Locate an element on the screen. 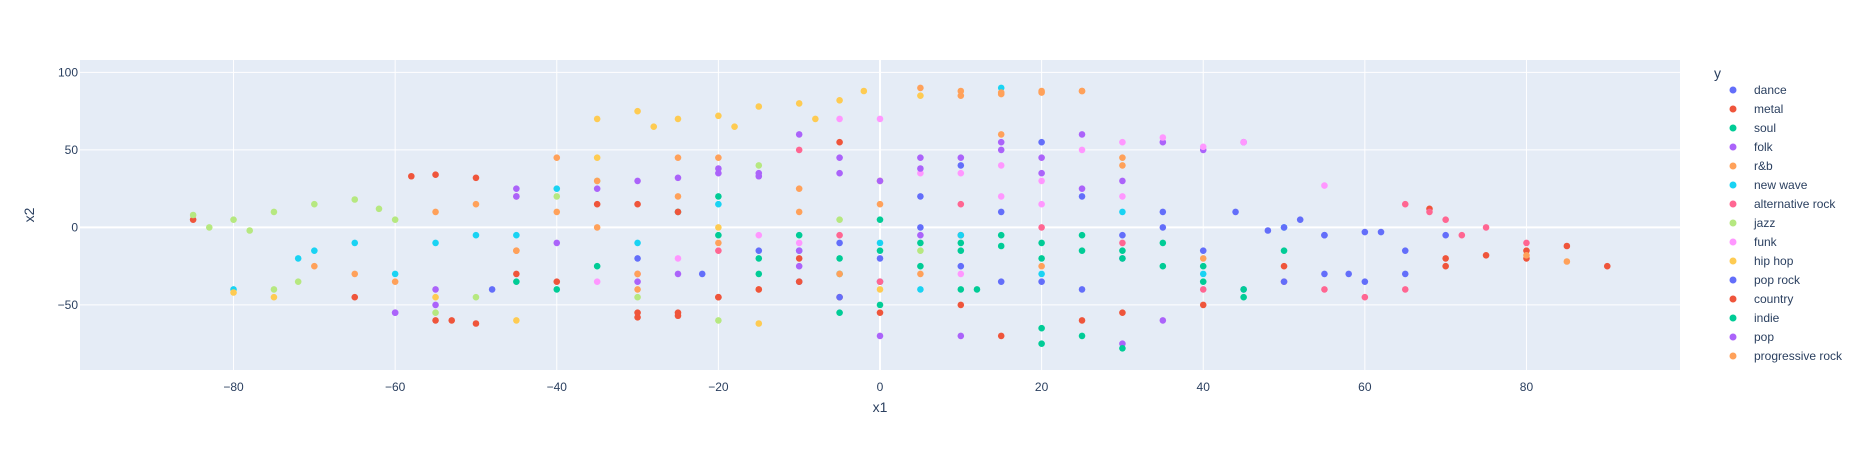 The width and height of the screenshot is (1859, 455). x-tick-label: 60 is located at coordinates (1365, 387).